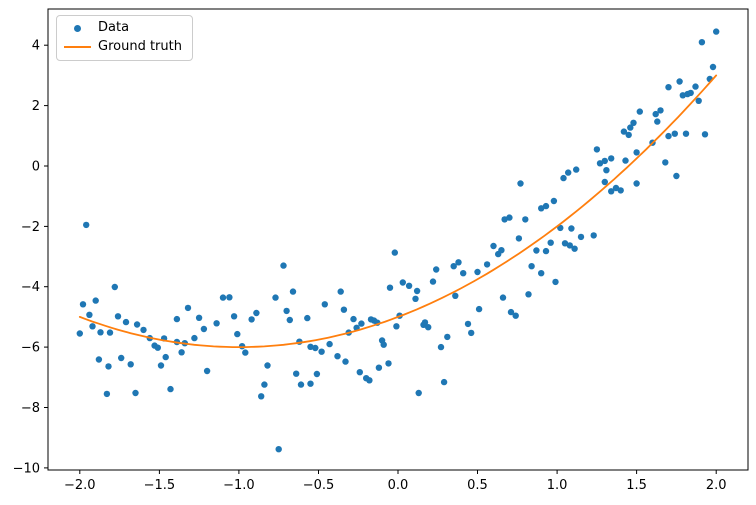  What do you see at coordinates (26, 468) in the screenshot?
I see `y-tick-label: −10` at bounding box center [26, 468].